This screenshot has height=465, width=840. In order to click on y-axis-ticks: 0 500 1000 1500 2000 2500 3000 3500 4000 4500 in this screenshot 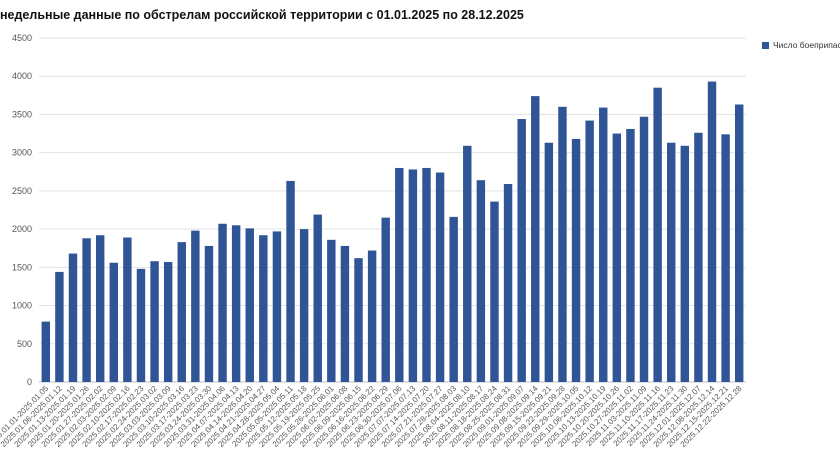, I will do `click(22, 210)`.